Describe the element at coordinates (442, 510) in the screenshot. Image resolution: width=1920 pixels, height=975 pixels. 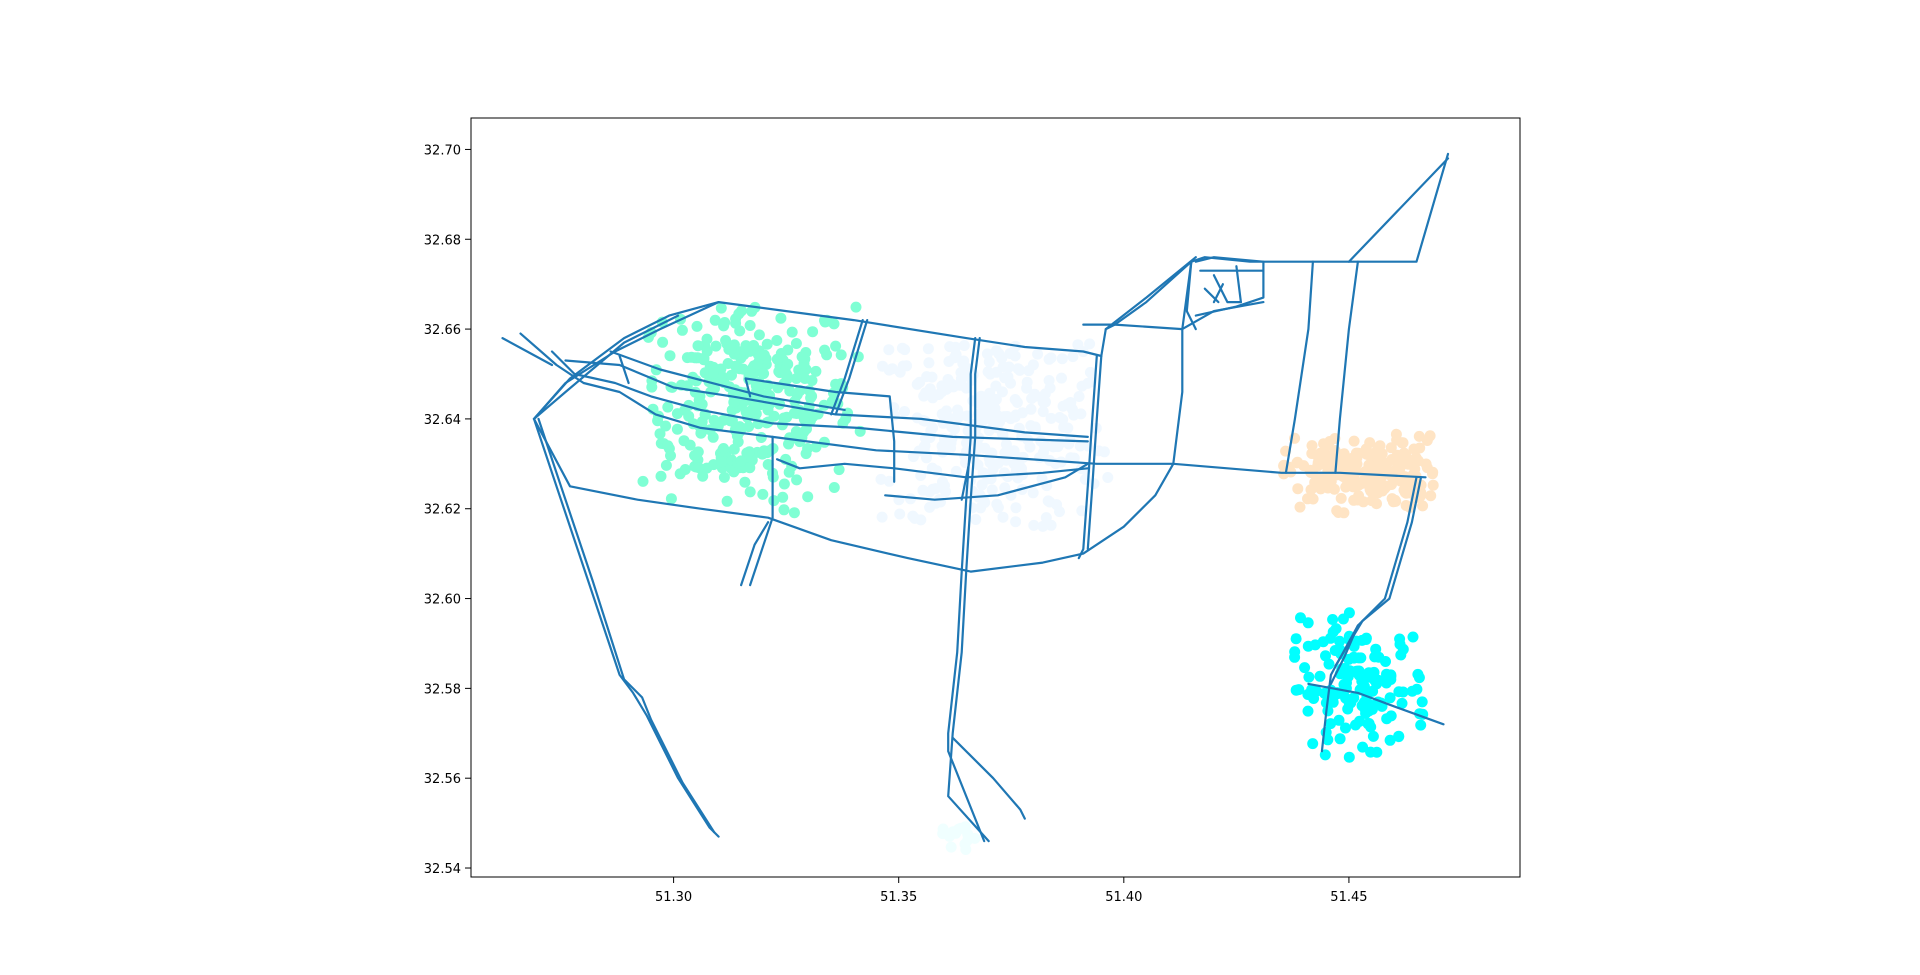
I see `y-tick-label: 32.62` at that location.